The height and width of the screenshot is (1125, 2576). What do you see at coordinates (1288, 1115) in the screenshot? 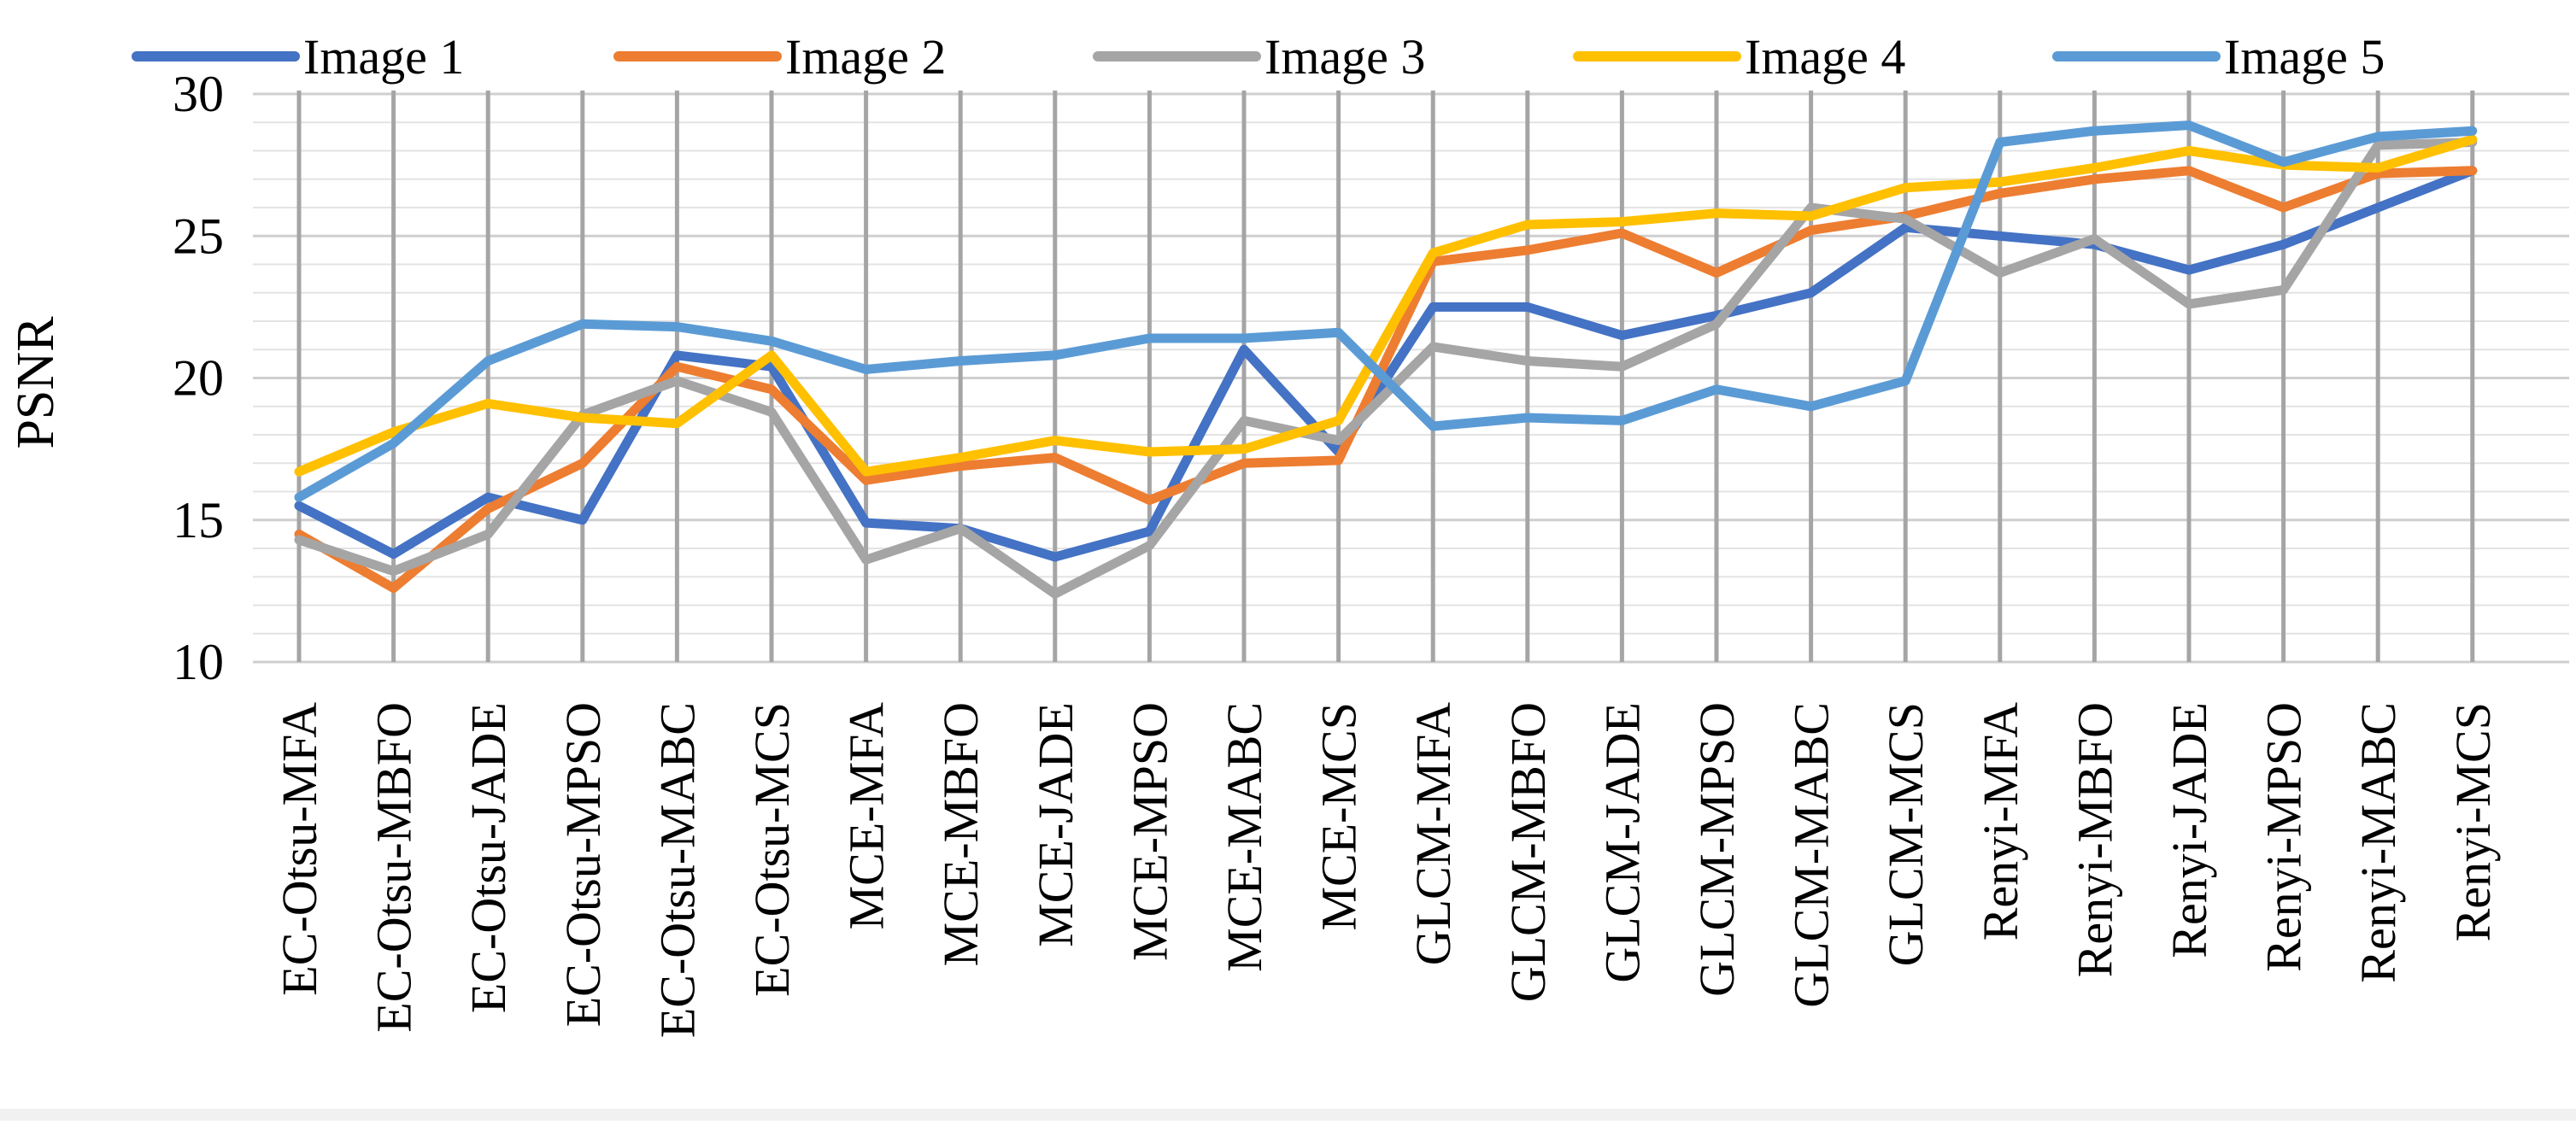
I see `bottom-border` at bounding box center [1288, 1115].